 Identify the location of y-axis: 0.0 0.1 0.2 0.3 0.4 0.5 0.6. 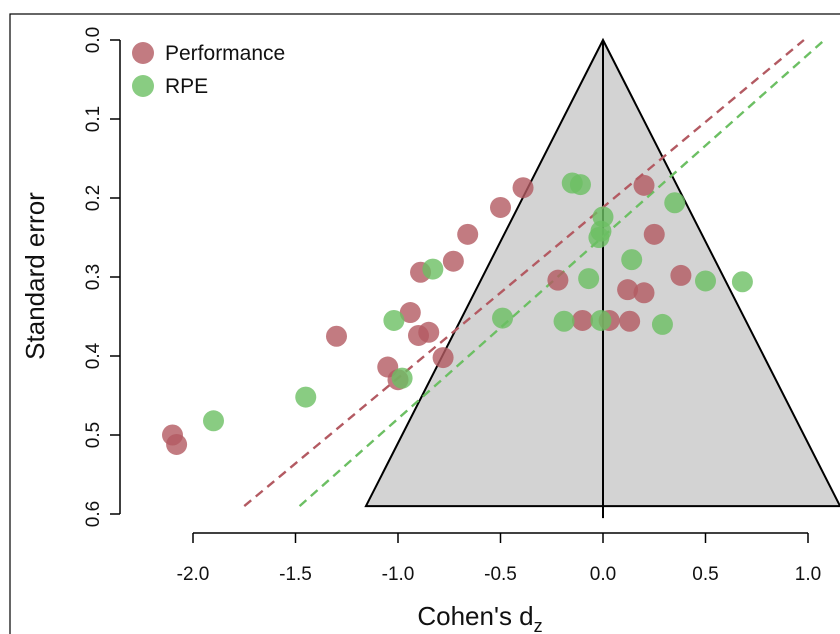
(102, 277).